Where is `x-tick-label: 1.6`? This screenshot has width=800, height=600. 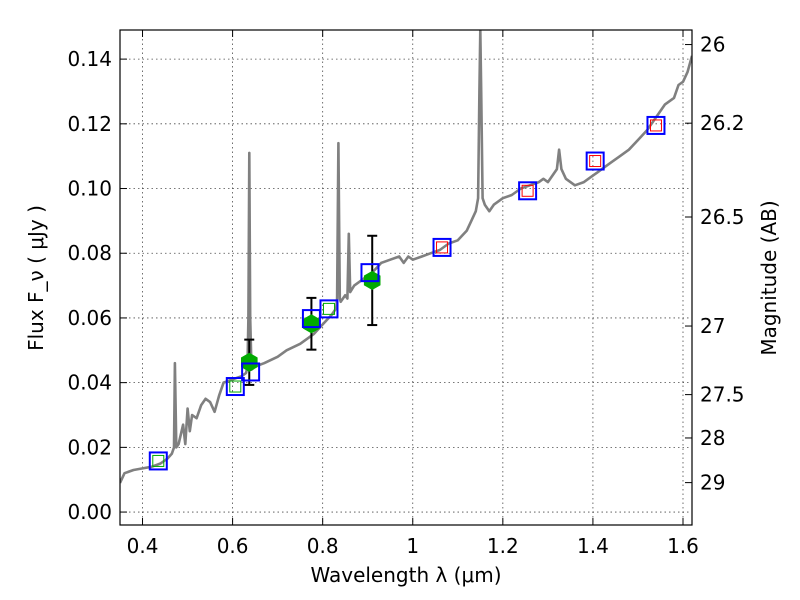
x-tick-label: 1.6 is located at coordinates (683, 546).